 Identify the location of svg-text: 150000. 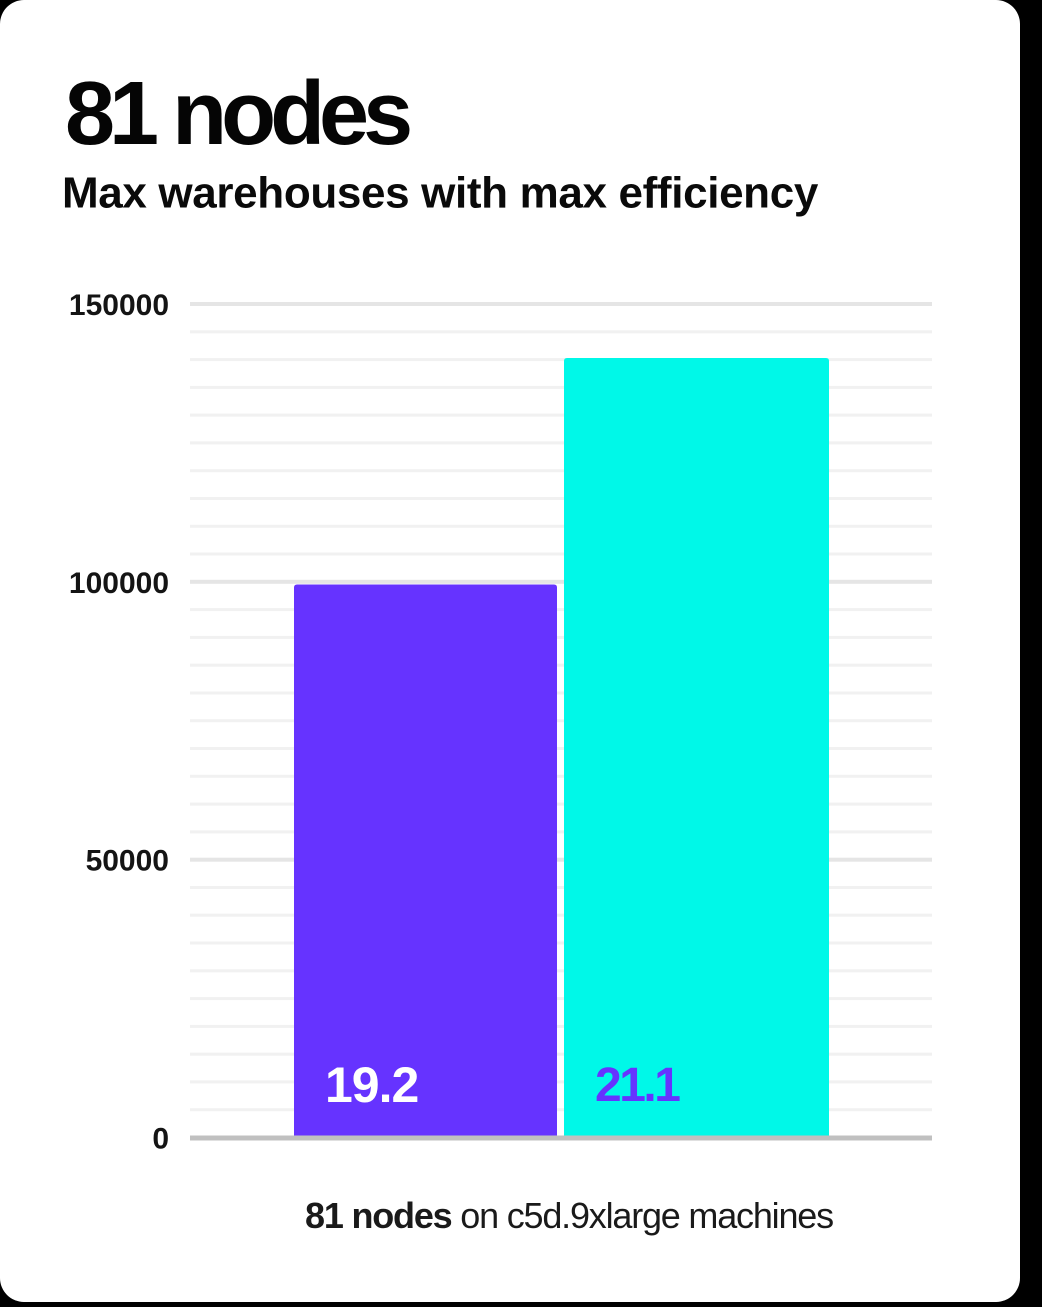
(119, 305).